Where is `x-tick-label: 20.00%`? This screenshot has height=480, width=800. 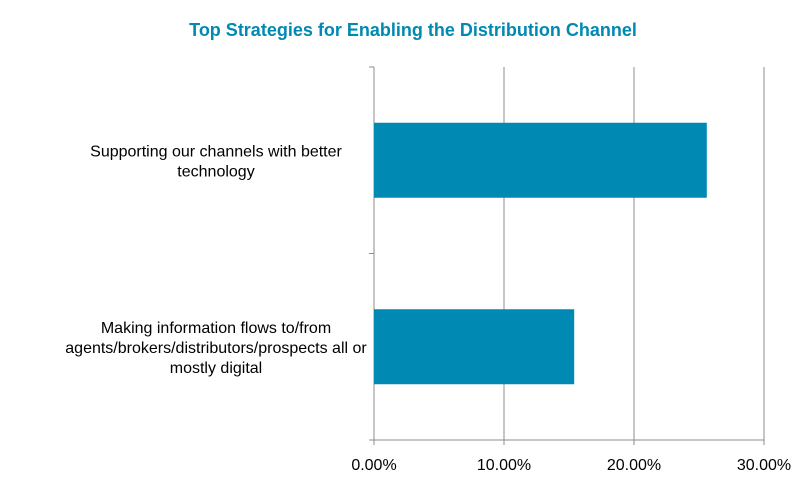 x-tick-label: 20.00% is located at coordinates (634, 465).